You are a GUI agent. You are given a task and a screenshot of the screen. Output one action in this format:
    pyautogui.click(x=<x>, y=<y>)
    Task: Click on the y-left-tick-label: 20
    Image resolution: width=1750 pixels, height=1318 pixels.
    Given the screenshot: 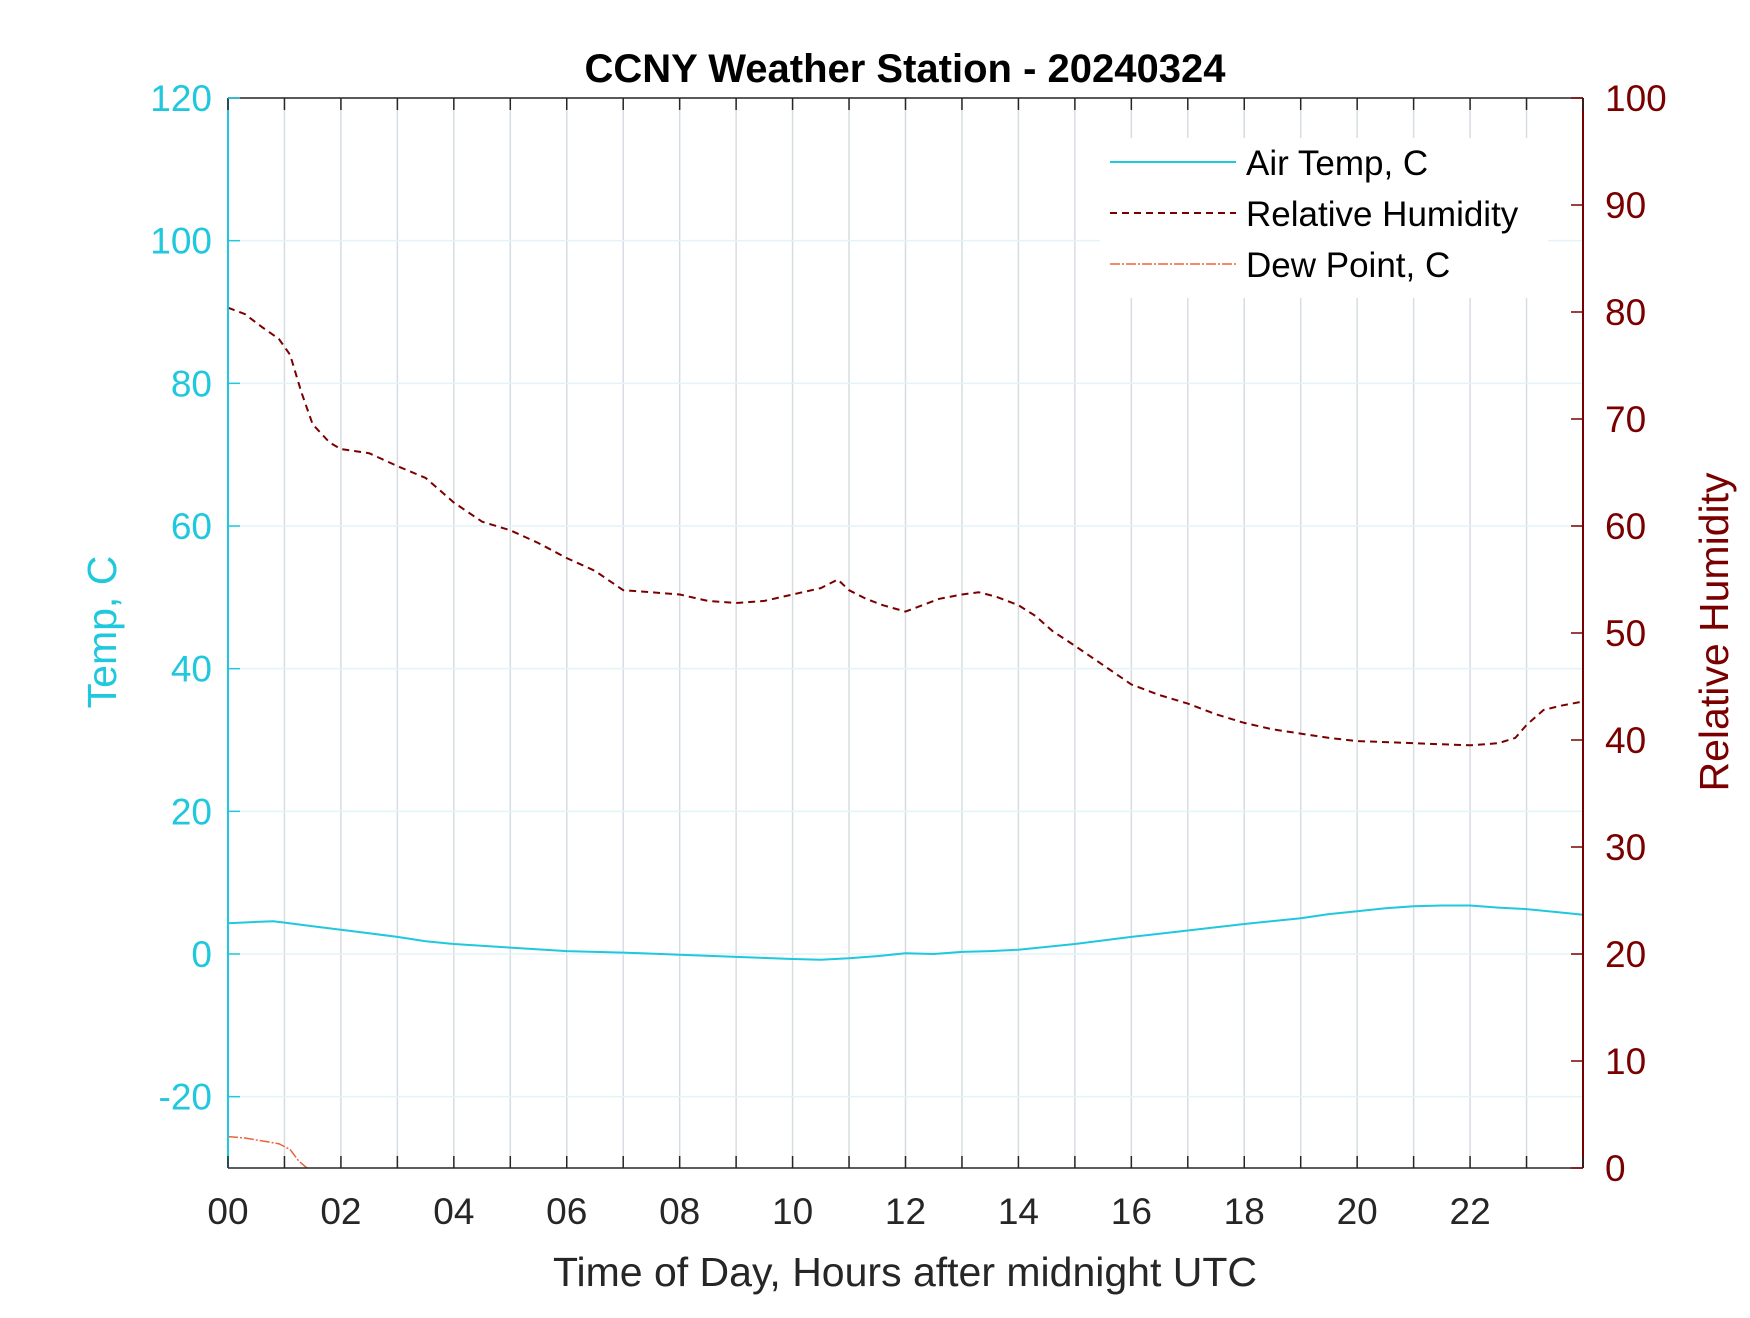 What is the action you would take?
    pyautogui.click(x=191, y=811)
    